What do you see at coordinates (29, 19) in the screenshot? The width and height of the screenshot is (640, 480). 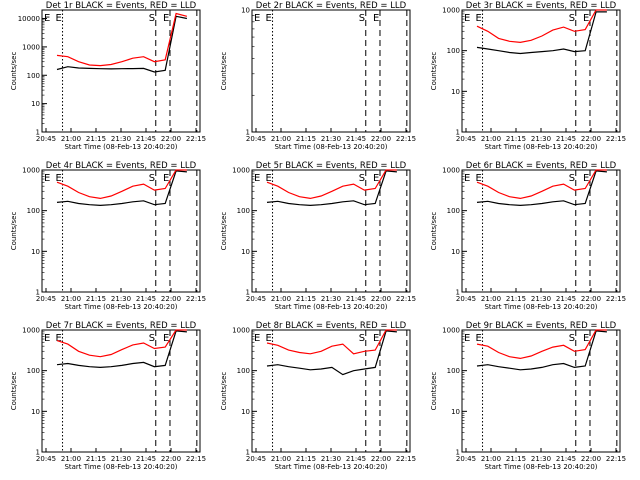 I see `y-tick-label: 10000` at bounding box center [29, 19].